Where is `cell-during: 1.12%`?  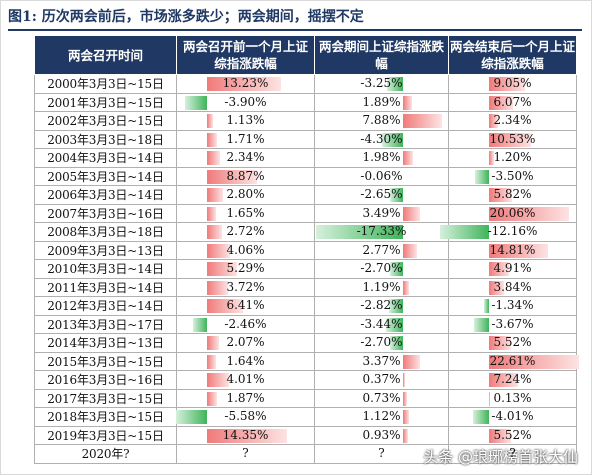 cell-during: 1.12% is located at coordinates (381, 417).